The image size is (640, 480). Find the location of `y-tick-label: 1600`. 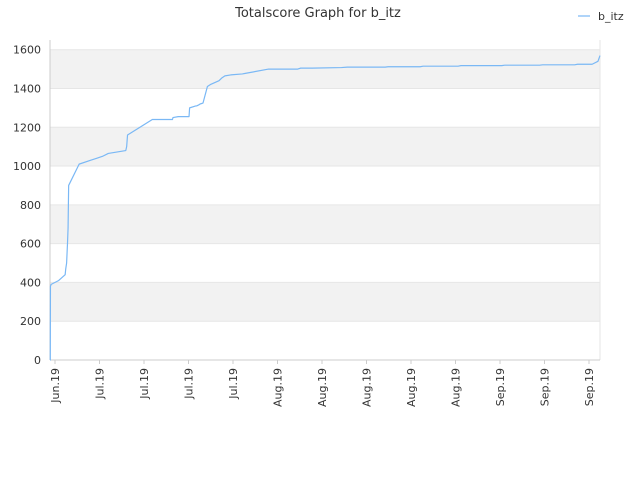

y-tick-label: 1600 is located at coordinates (27, 50).